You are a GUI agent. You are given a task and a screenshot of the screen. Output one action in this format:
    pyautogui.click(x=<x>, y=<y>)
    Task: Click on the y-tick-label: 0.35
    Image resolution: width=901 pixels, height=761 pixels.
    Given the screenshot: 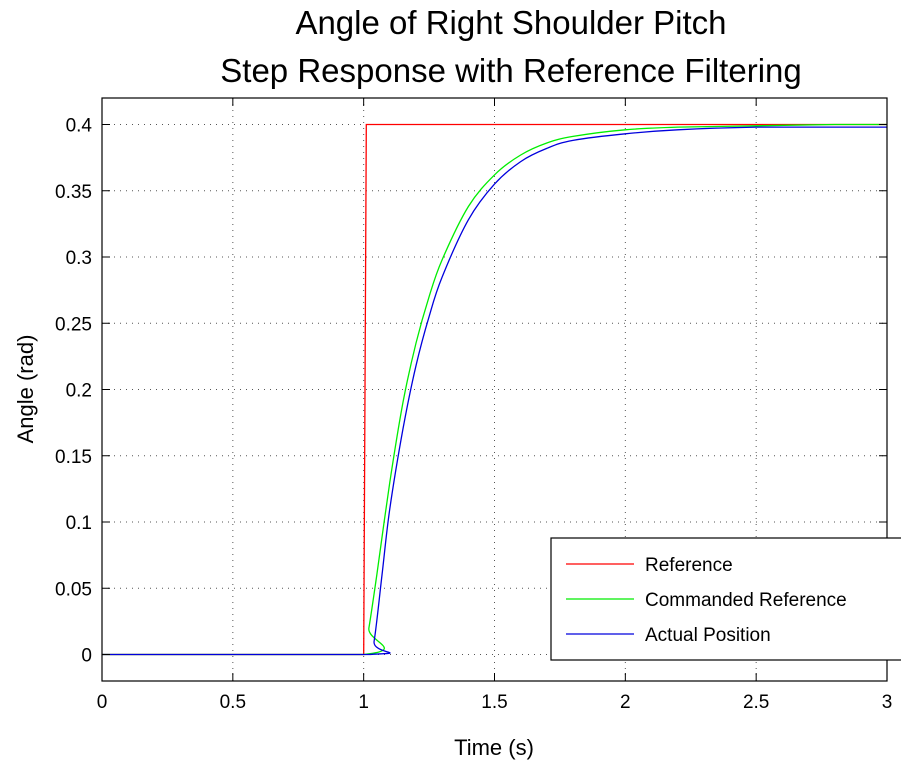 What is the action you would take?
    pyautogui.click(x=73, y=192)
    